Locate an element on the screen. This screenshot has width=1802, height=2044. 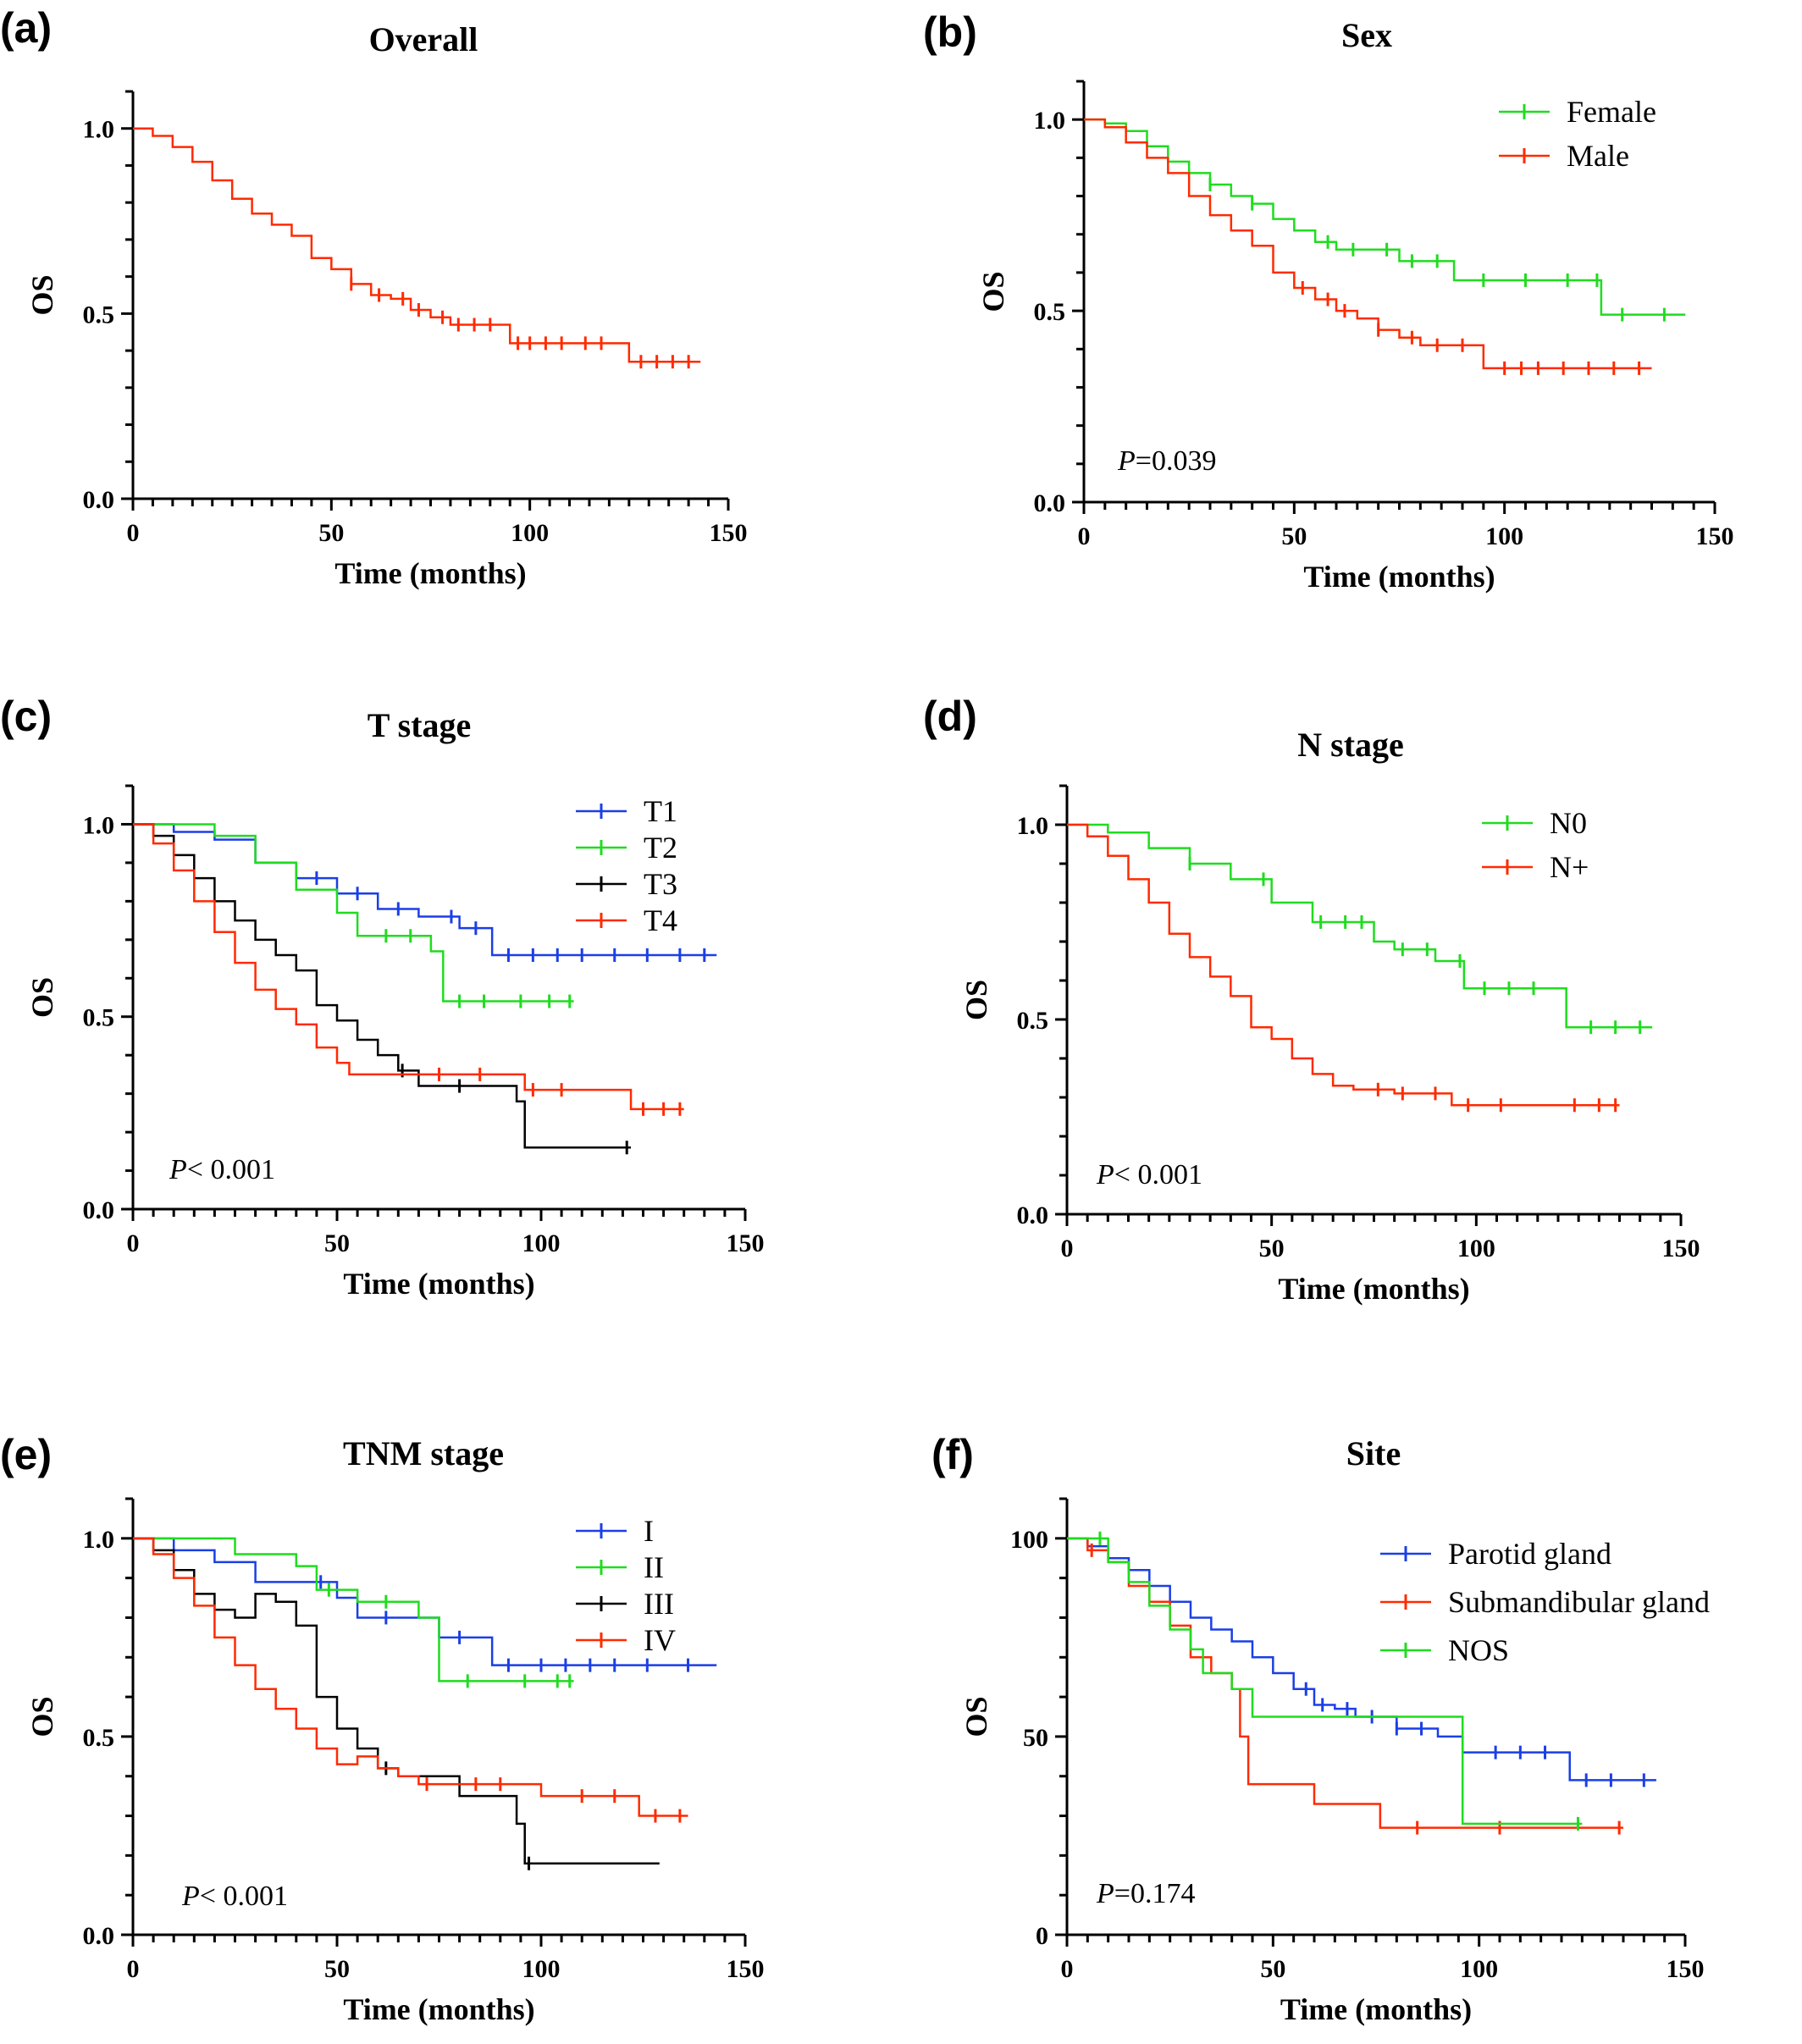
legend-item: T4 is located at coordinates (626, 920).